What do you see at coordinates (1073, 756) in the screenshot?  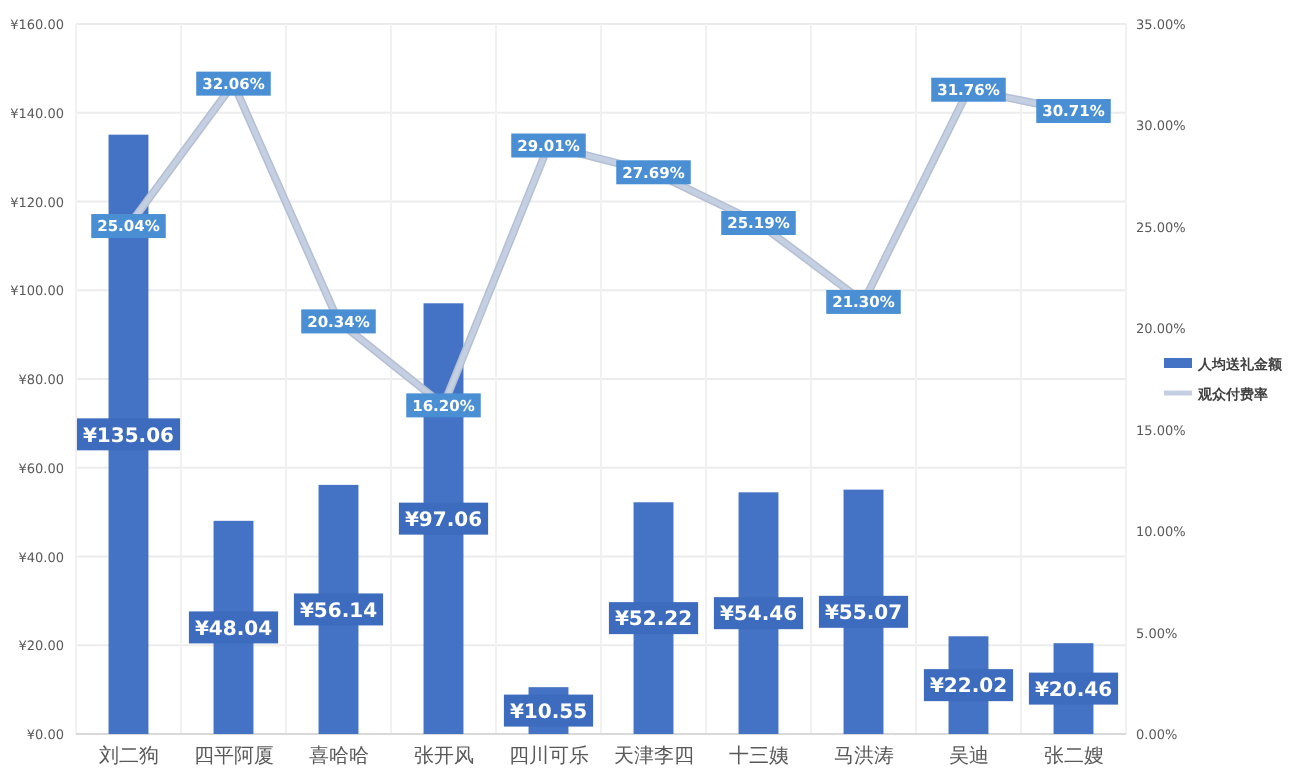 I see `x-tick-label: 张二嫂` at bounding box center [1073, 756].